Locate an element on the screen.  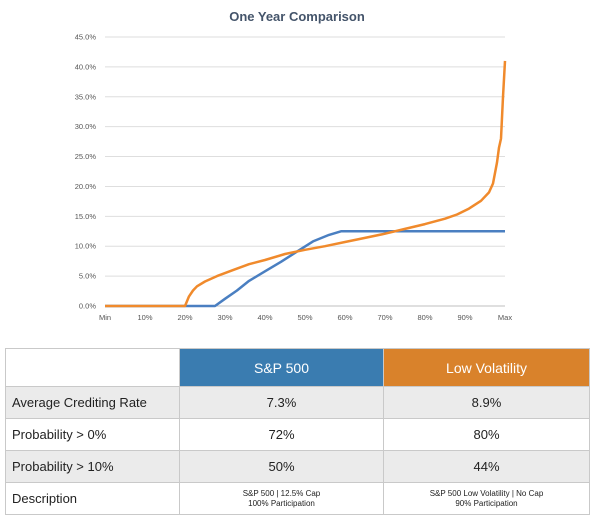
y-tick-label: 20.0% is located at coordinates (86, 186).